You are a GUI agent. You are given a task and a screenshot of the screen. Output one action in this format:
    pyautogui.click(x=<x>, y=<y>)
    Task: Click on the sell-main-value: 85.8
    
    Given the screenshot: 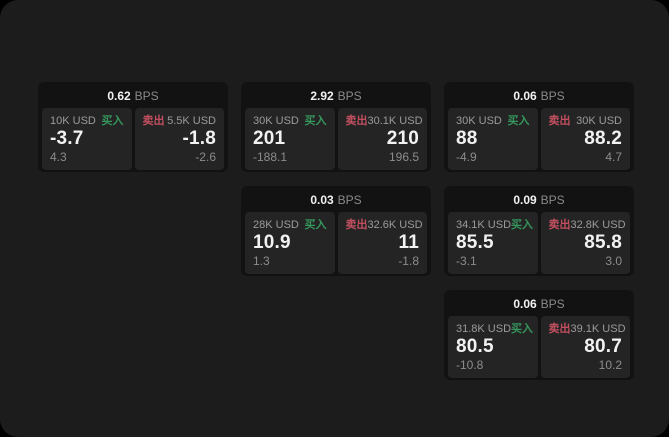 What is the action you would take?
    pyautogui.click(x=603, y=242)
    